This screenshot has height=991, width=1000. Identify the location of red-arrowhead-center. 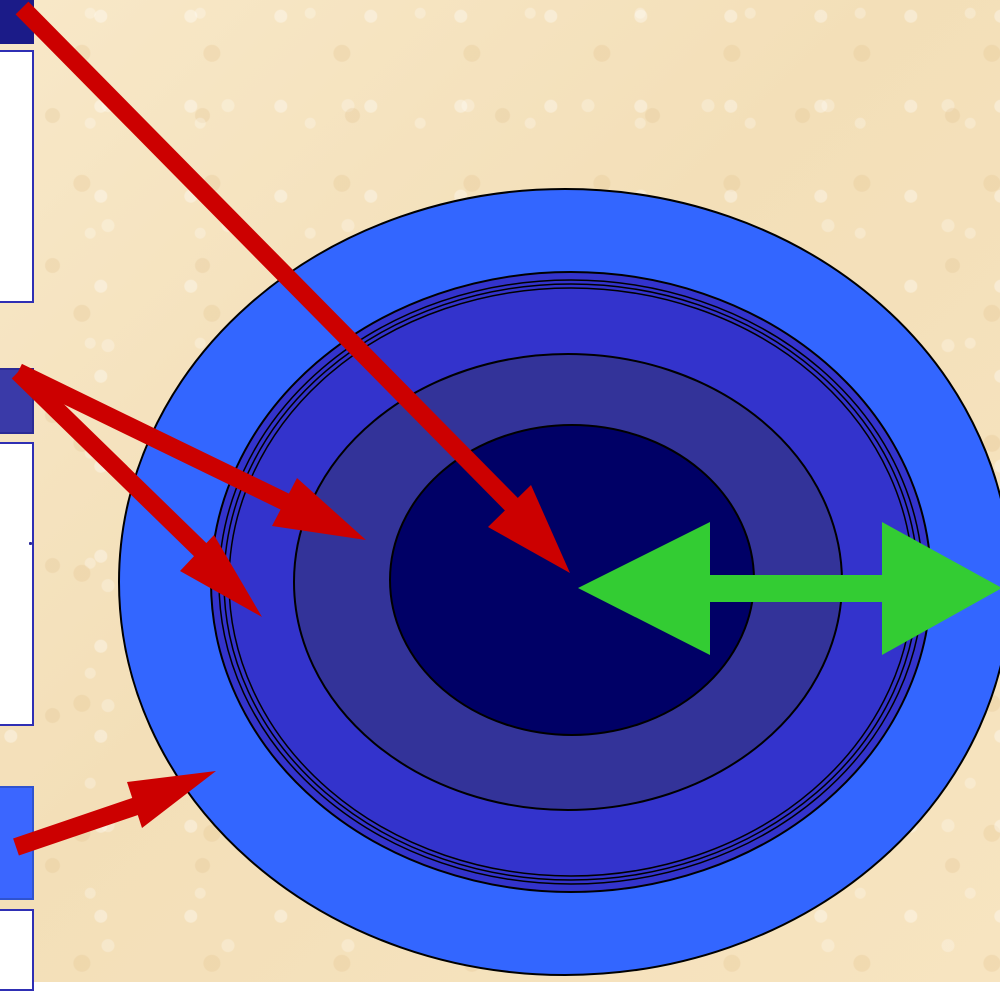
(529, 529).